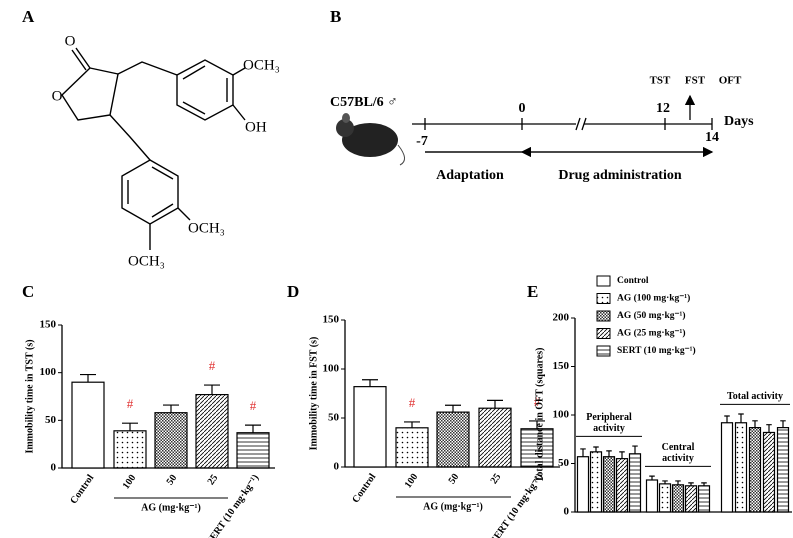 This screenshot has width=793, height=538. What do you see at coordinates (663, 108) in the screenshot?
I see `timeline-tick: 12` at bounding box center [663, 108].